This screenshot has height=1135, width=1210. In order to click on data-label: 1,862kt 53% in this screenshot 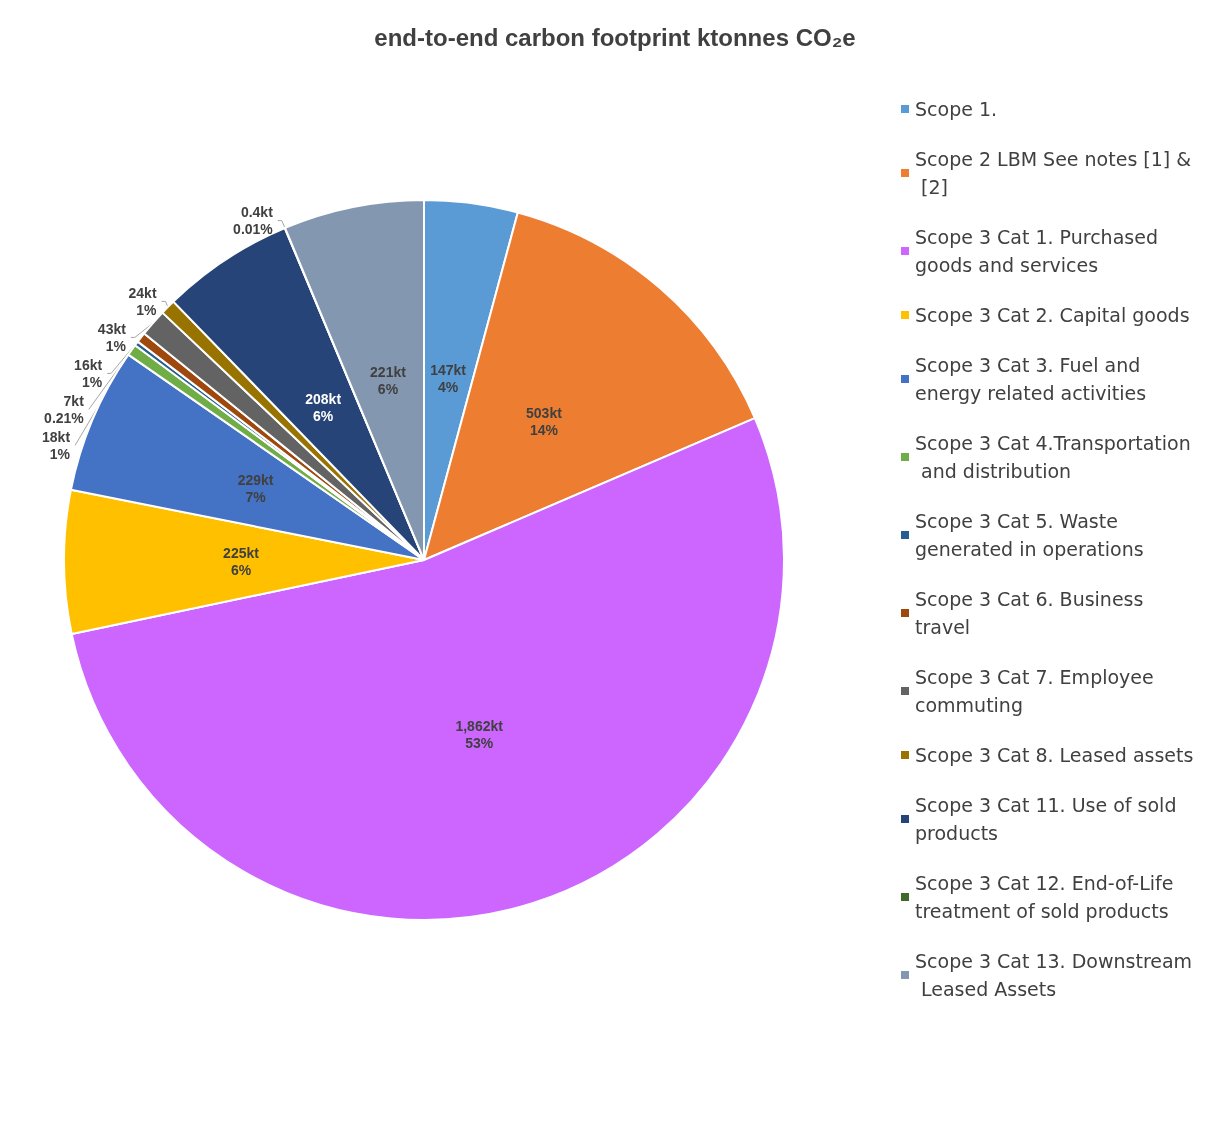, I will do `click(479, 734)`.